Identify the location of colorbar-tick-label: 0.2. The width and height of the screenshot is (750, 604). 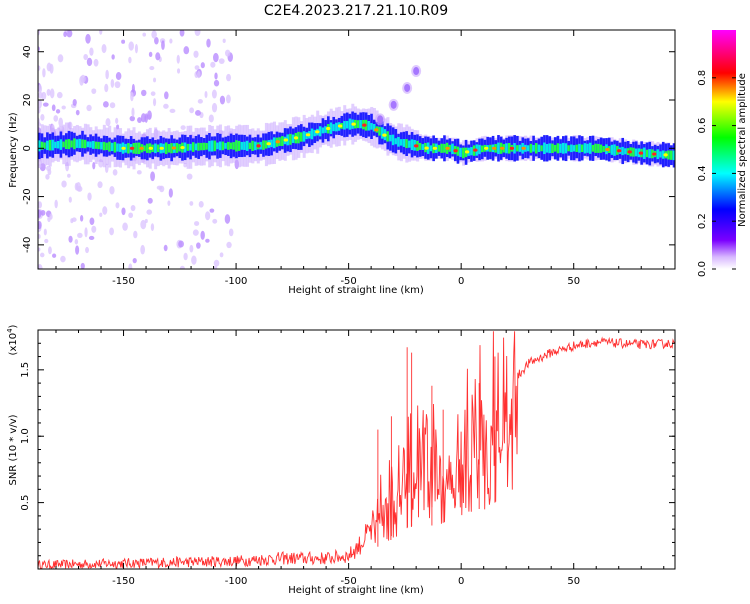
(702, 221).